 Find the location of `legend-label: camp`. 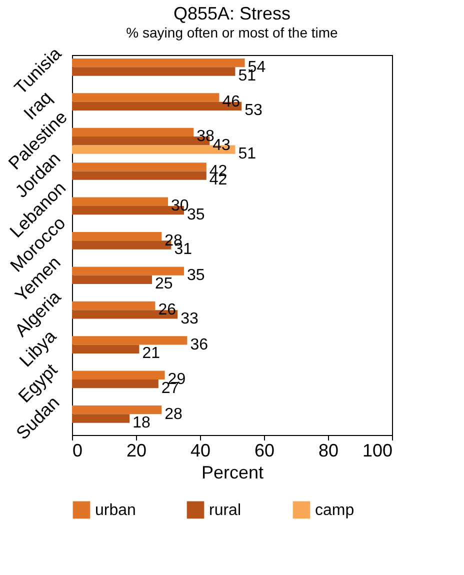

legend-label: camp is located at coordinates (334, 510).